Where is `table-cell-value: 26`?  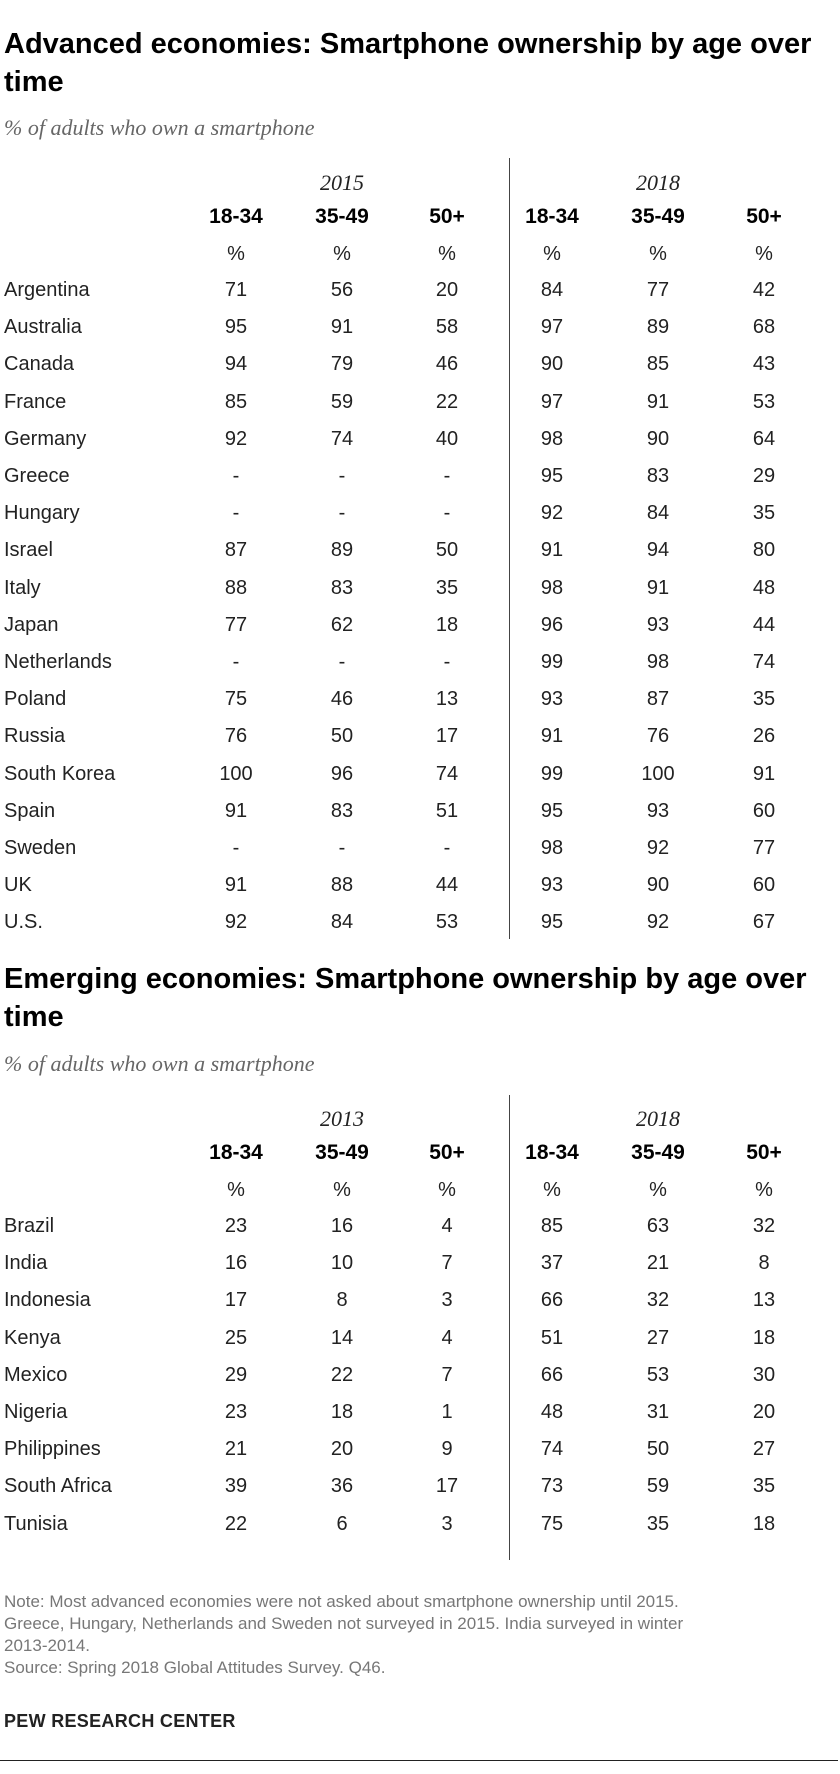
table-cell-value: 26 is located at coordinates (764, 736).